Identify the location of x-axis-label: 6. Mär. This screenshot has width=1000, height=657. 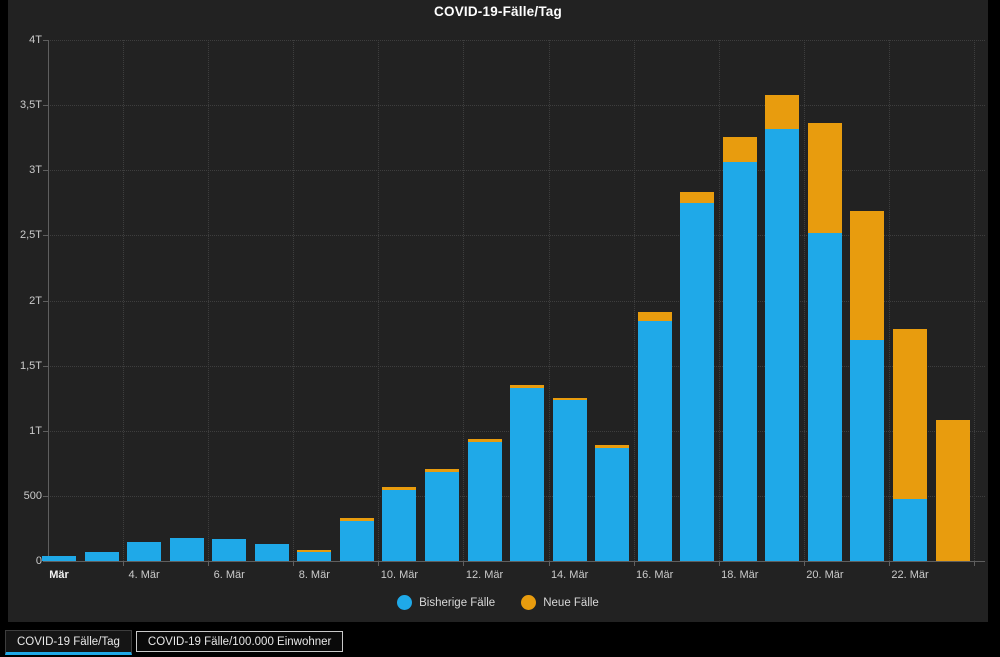
(229, 575).